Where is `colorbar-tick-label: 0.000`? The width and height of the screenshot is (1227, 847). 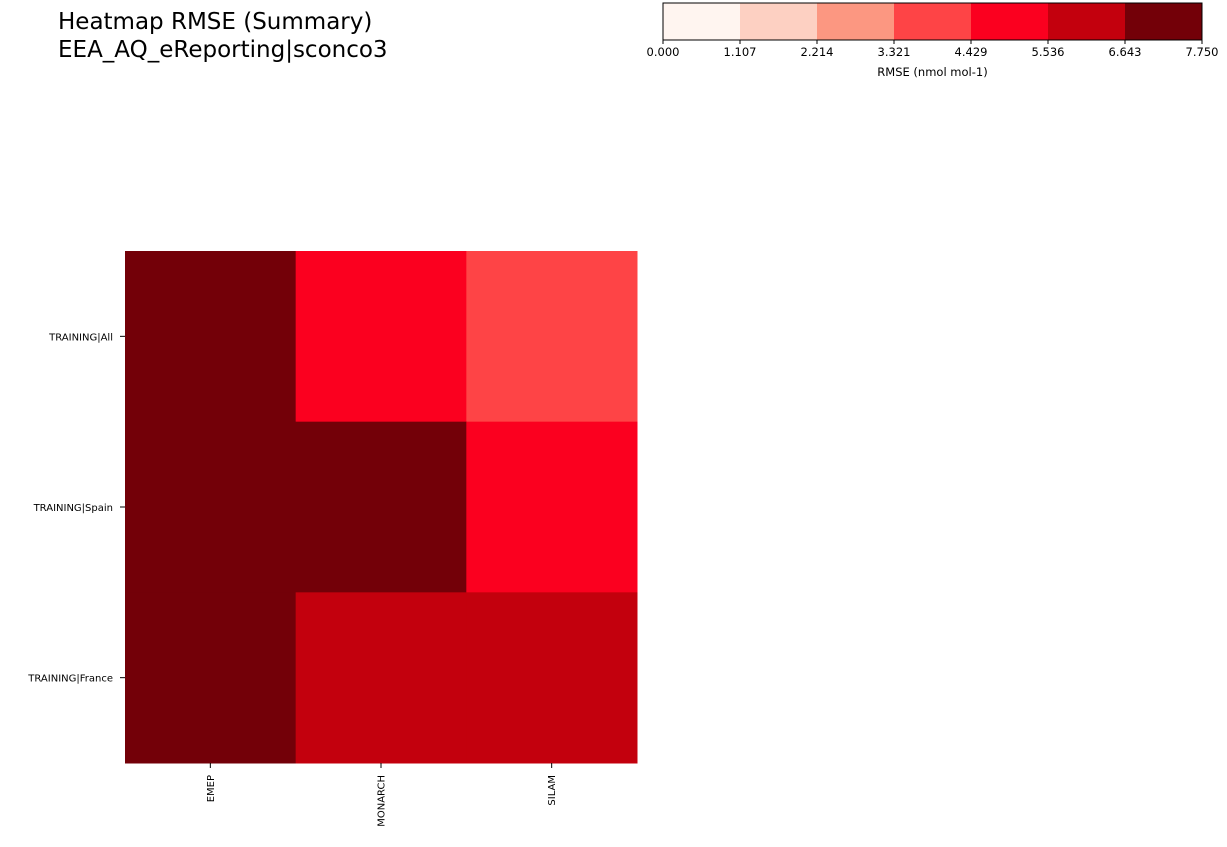
colorbar-tick-label: 0.000 is located at coordinates (663, 52).